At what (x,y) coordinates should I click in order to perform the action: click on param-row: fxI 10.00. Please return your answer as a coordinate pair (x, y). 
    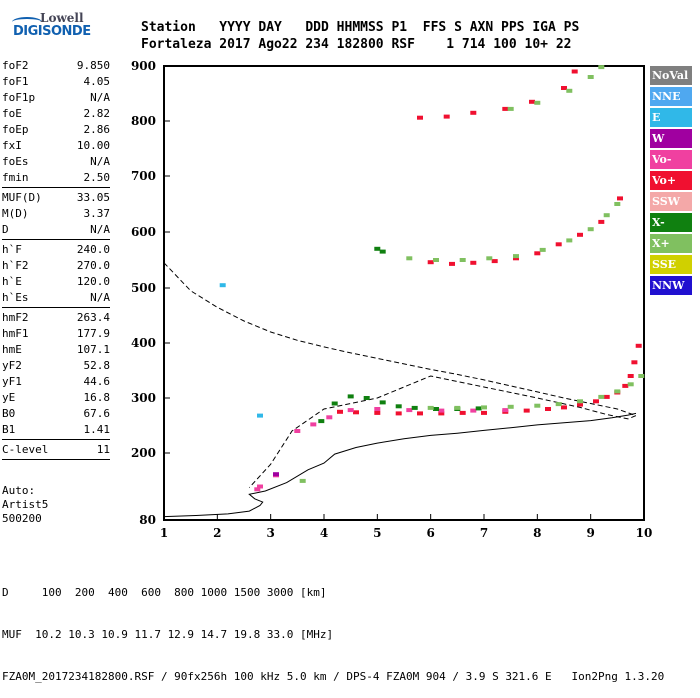
    Looking at the image, I should click on (56, 146).